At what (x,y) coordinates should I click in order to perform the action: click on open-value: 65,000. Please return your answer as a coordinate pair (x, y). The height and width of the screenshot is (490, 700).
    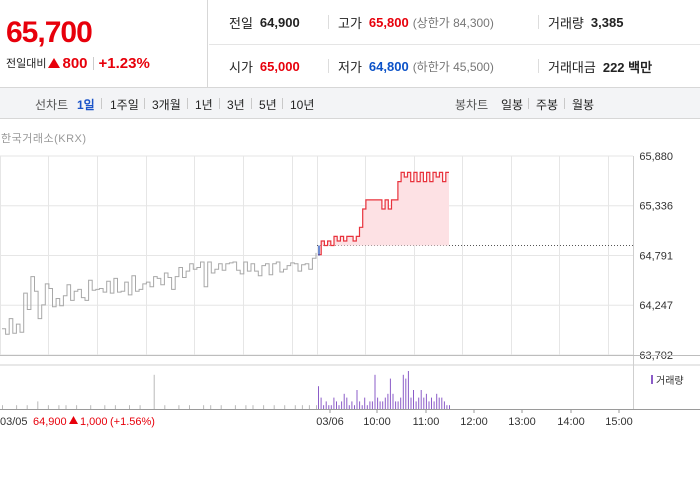
    Looking at the image, I should click on (279, 66).